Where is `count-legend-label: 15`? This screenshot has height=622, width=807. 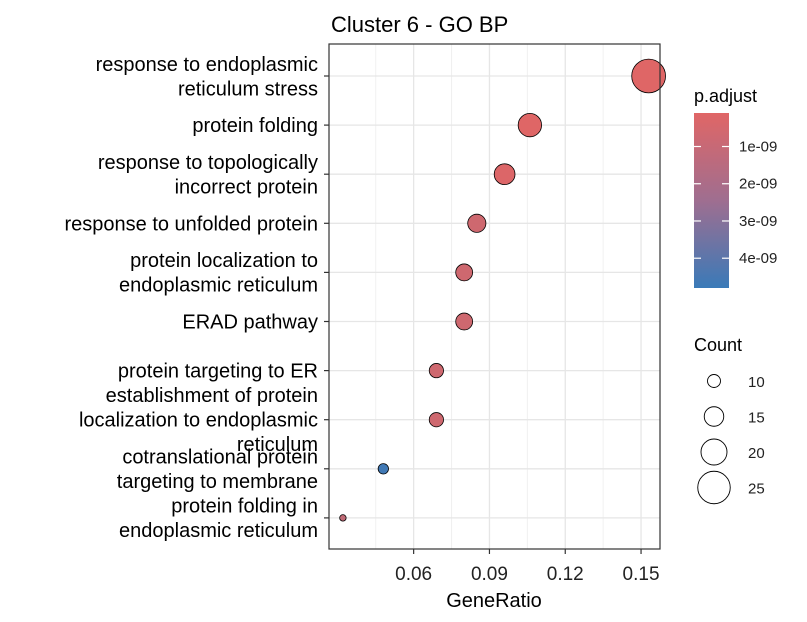
count-legend-label: 15 is located at coordinates (756, 418).